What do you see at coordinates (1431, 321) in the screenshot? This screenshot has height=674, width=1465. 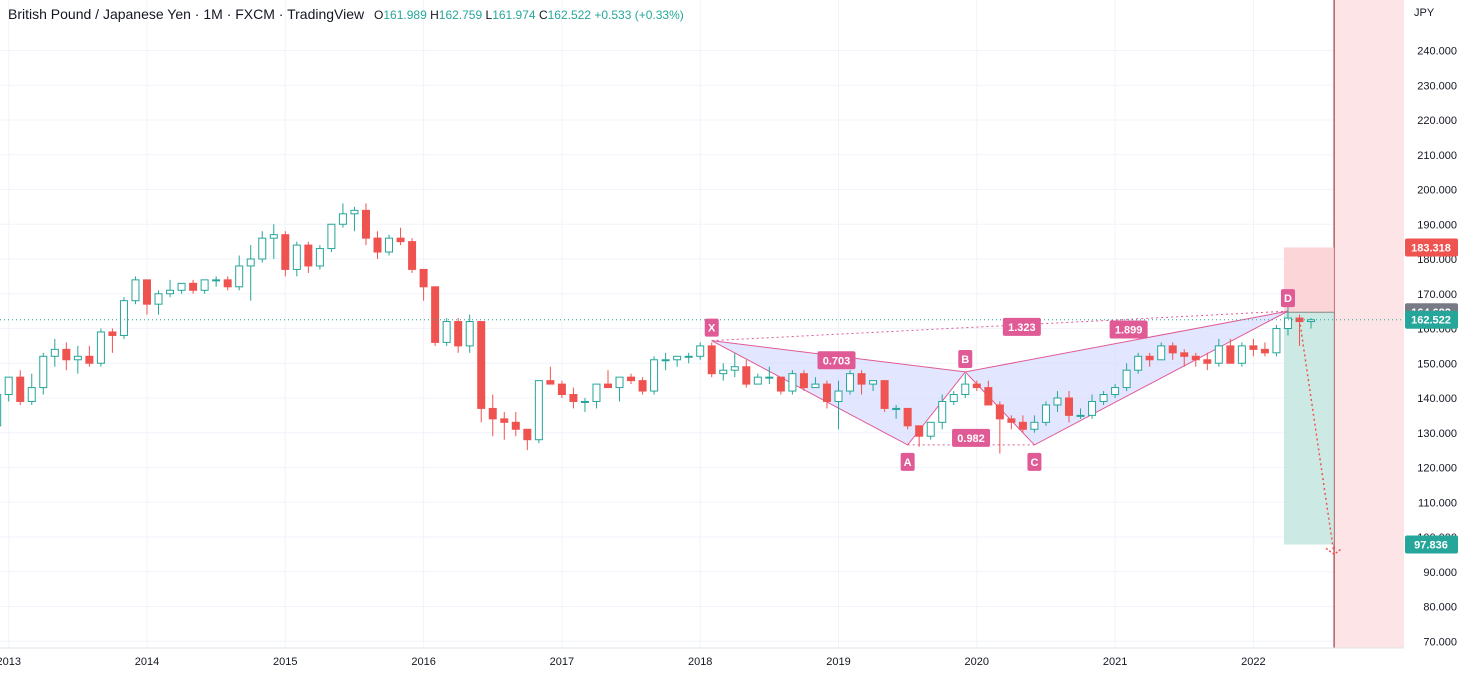 I see `last-price-tag: 162.522` at bounding box center [1431, 321].